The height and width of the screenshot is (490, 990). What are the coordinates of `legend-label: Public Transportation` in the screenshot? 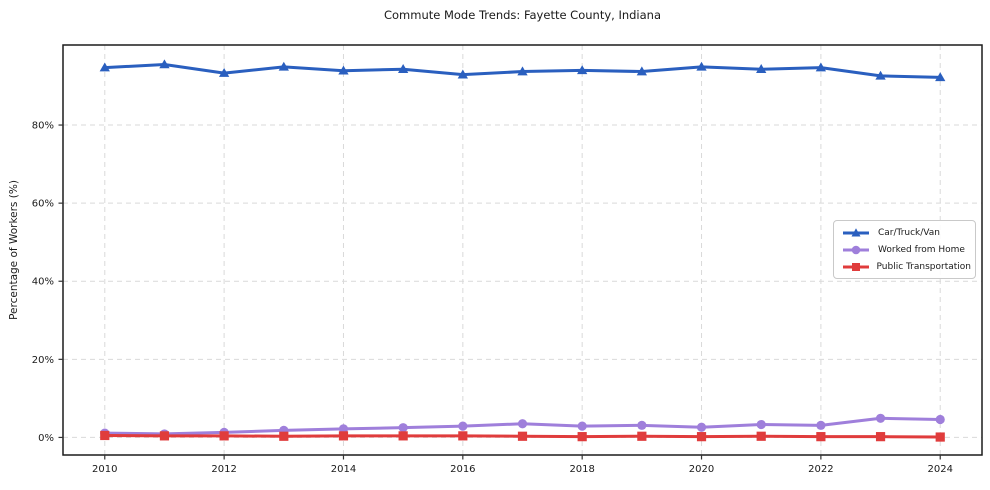 It's located at (923, 266).